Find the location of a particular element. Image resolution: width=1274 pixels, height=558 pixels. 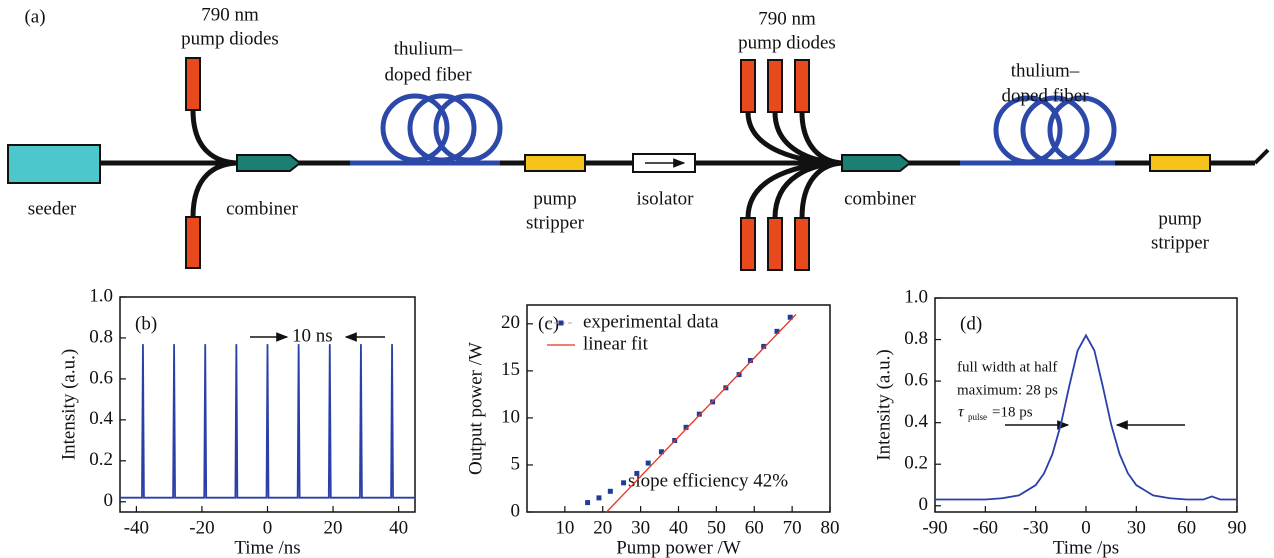

panel-label: (a) is located at coordinates (34, 16).